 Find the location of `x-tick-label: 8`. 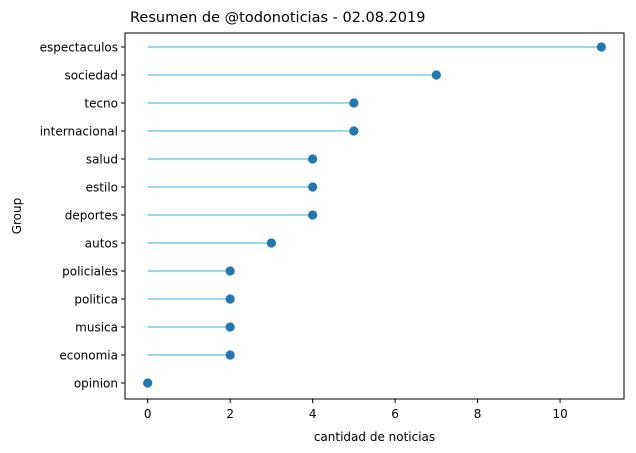

x-tick-label: 8 is located at coordinates (478, 414).